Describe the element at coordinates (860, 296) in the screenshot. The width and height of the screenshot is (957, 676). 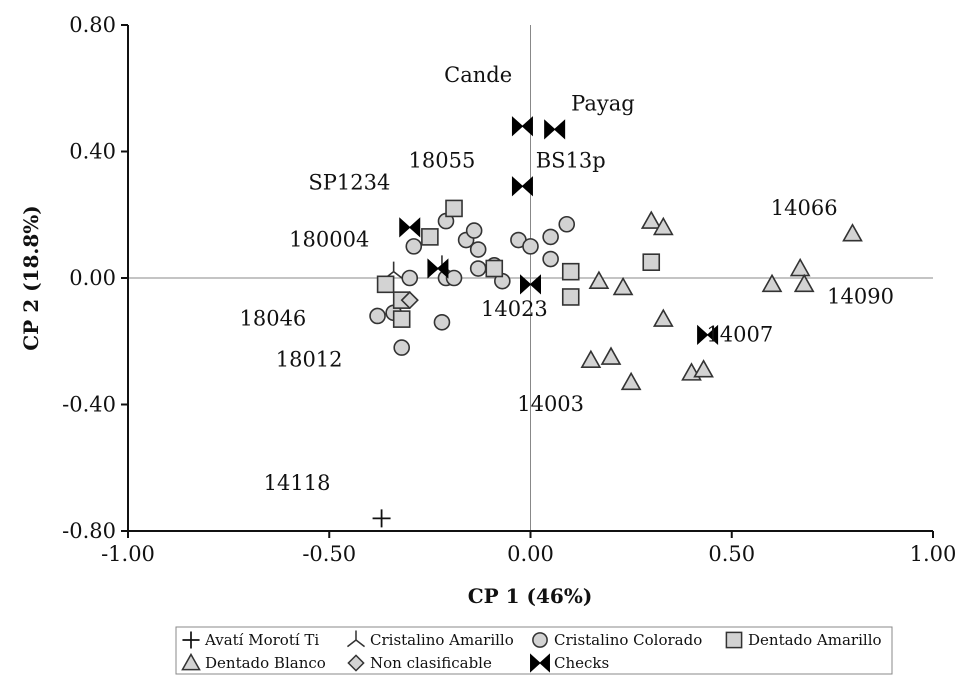
I see `point-label: 14090` at that location.